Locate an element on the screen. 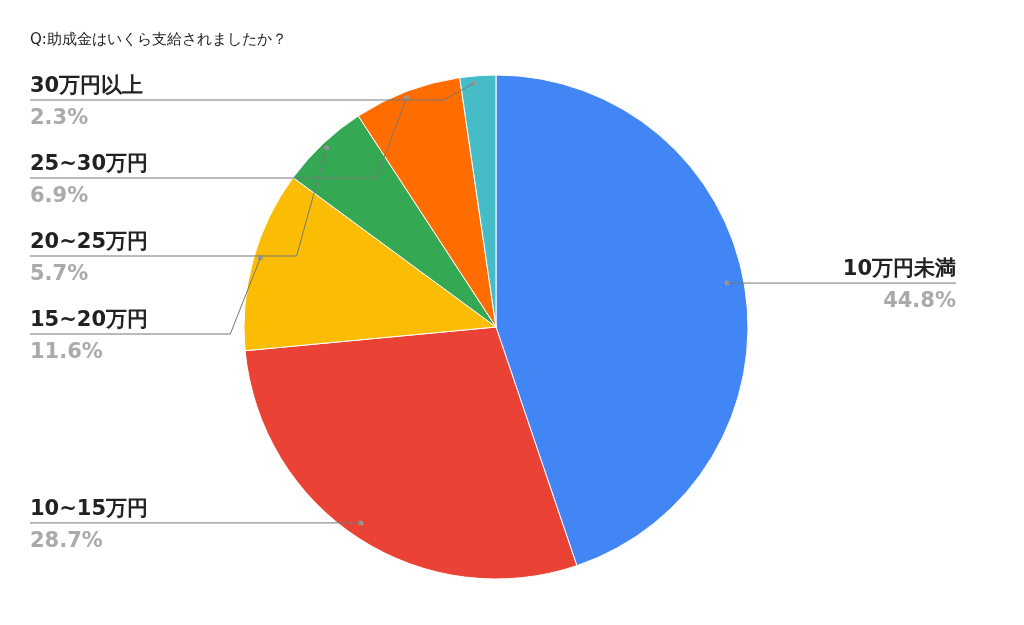 Image resolution: width=1024 pixels, height=625 pixels. data-label: 11.6% is located at coordinates (66, 351).